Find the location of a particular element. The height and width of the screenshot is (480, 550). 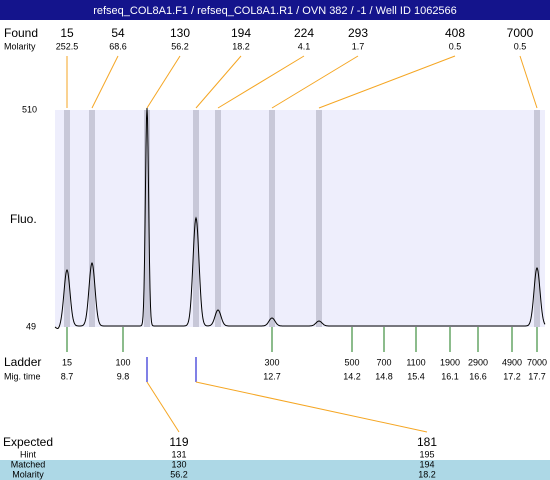

ladder-size: 15 is located at coordinates (67, 362).